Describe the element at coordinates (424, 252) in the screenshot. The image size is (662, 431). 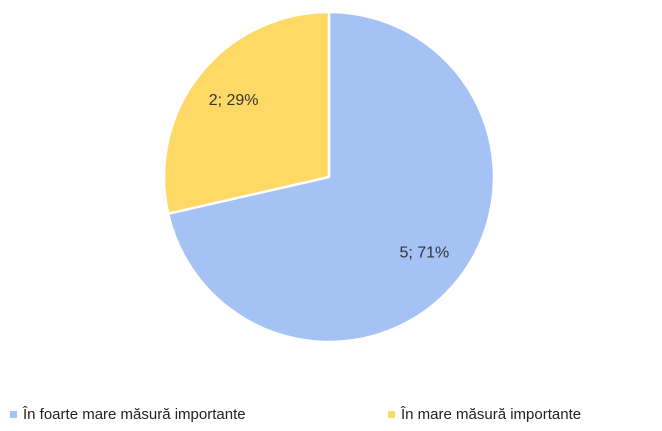
I see `data-label: 5; 71%` at that location.